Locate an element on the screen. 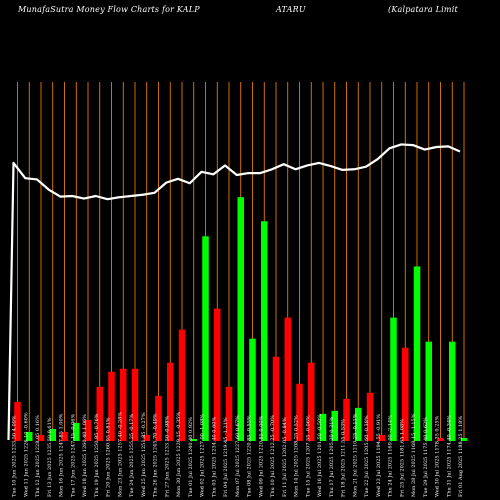 The width and height of the screenshot is (500, 500). x-tick-label: Fri 25 Jul 2025 1181.65 1.08% is located at coordinates (402, 458).